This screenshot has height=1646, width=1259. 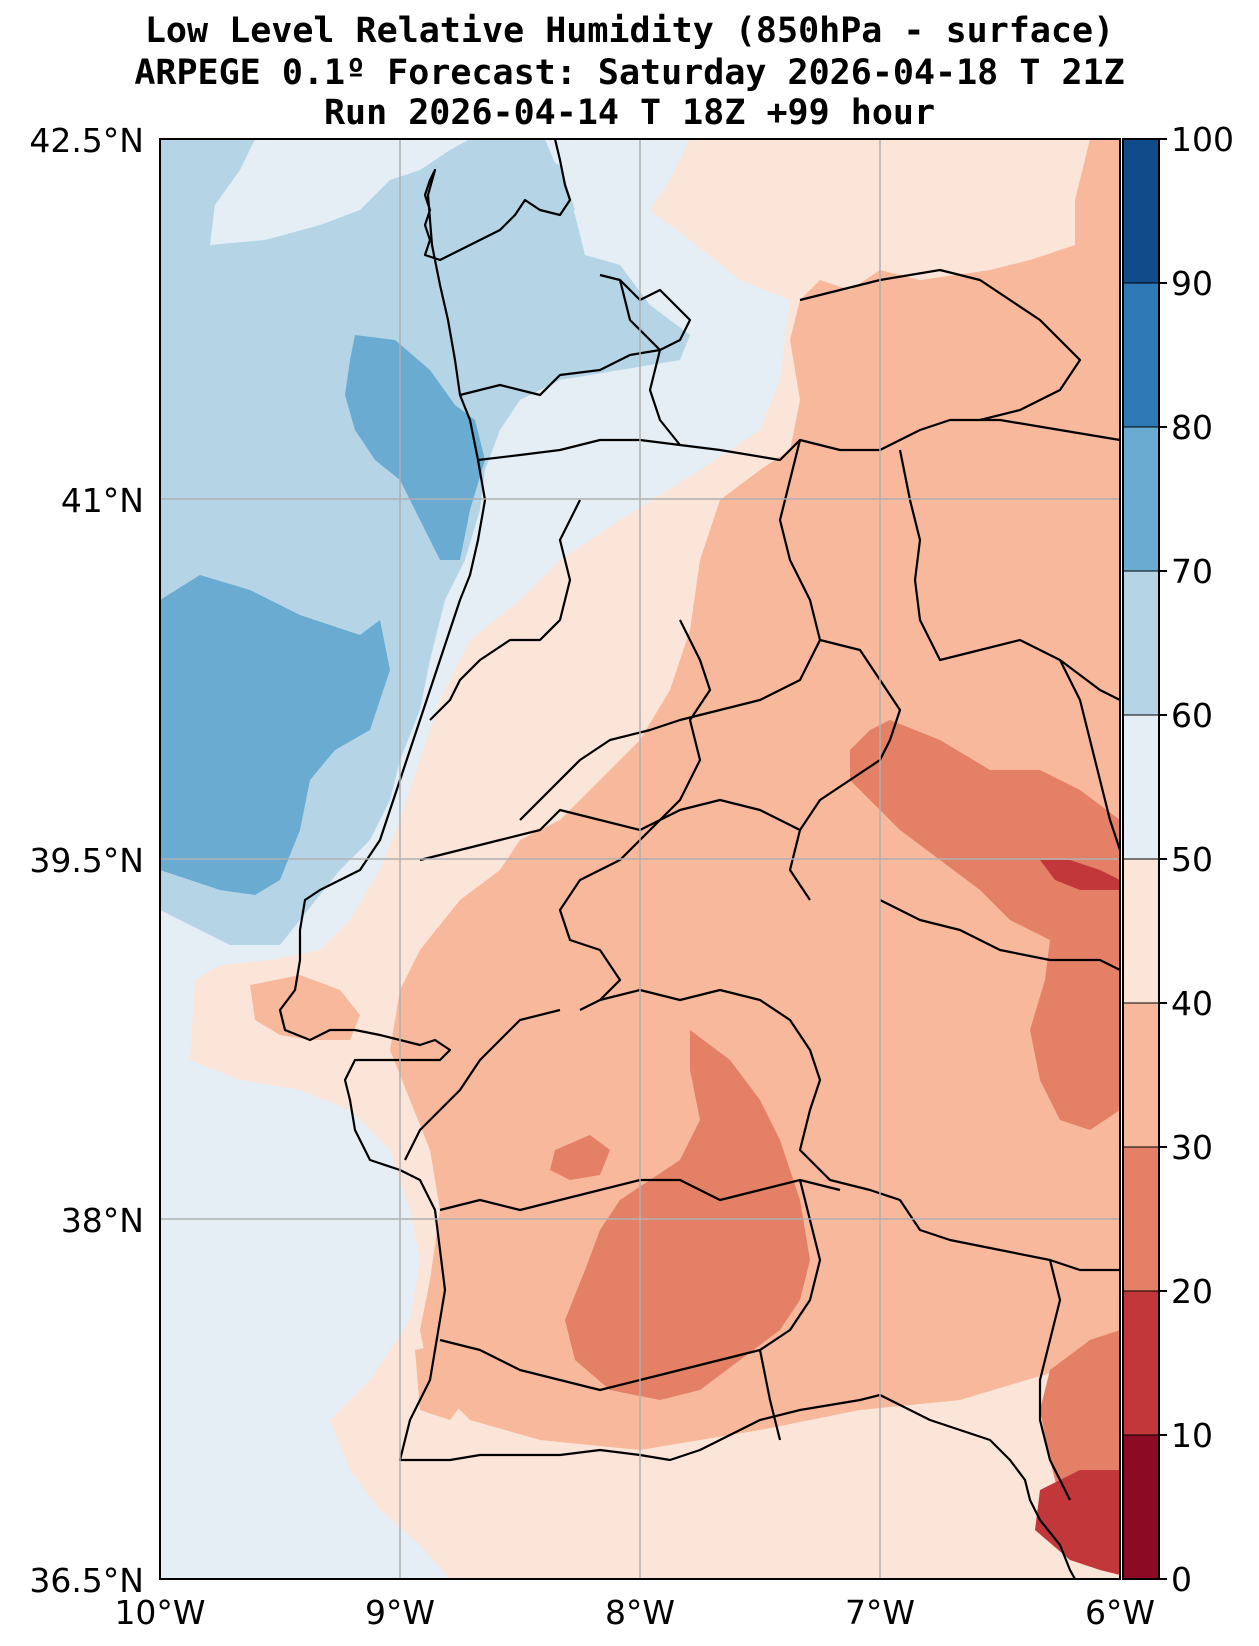 I want to click on rh-band-10-20-southeast, so click(x=1077, y=1522).